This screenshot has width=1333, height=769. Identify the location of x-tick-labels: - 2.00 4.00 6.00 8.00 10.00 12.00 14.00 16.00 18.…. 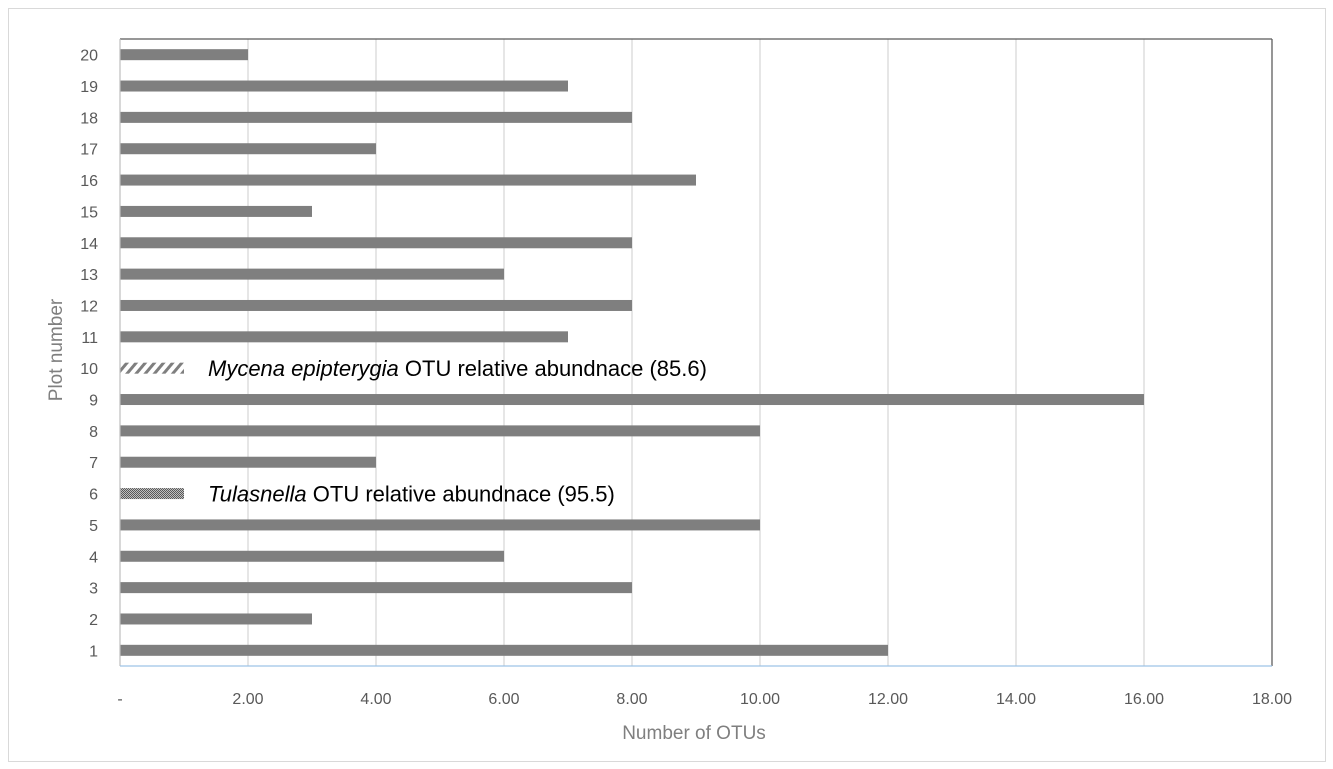
(704, 699).